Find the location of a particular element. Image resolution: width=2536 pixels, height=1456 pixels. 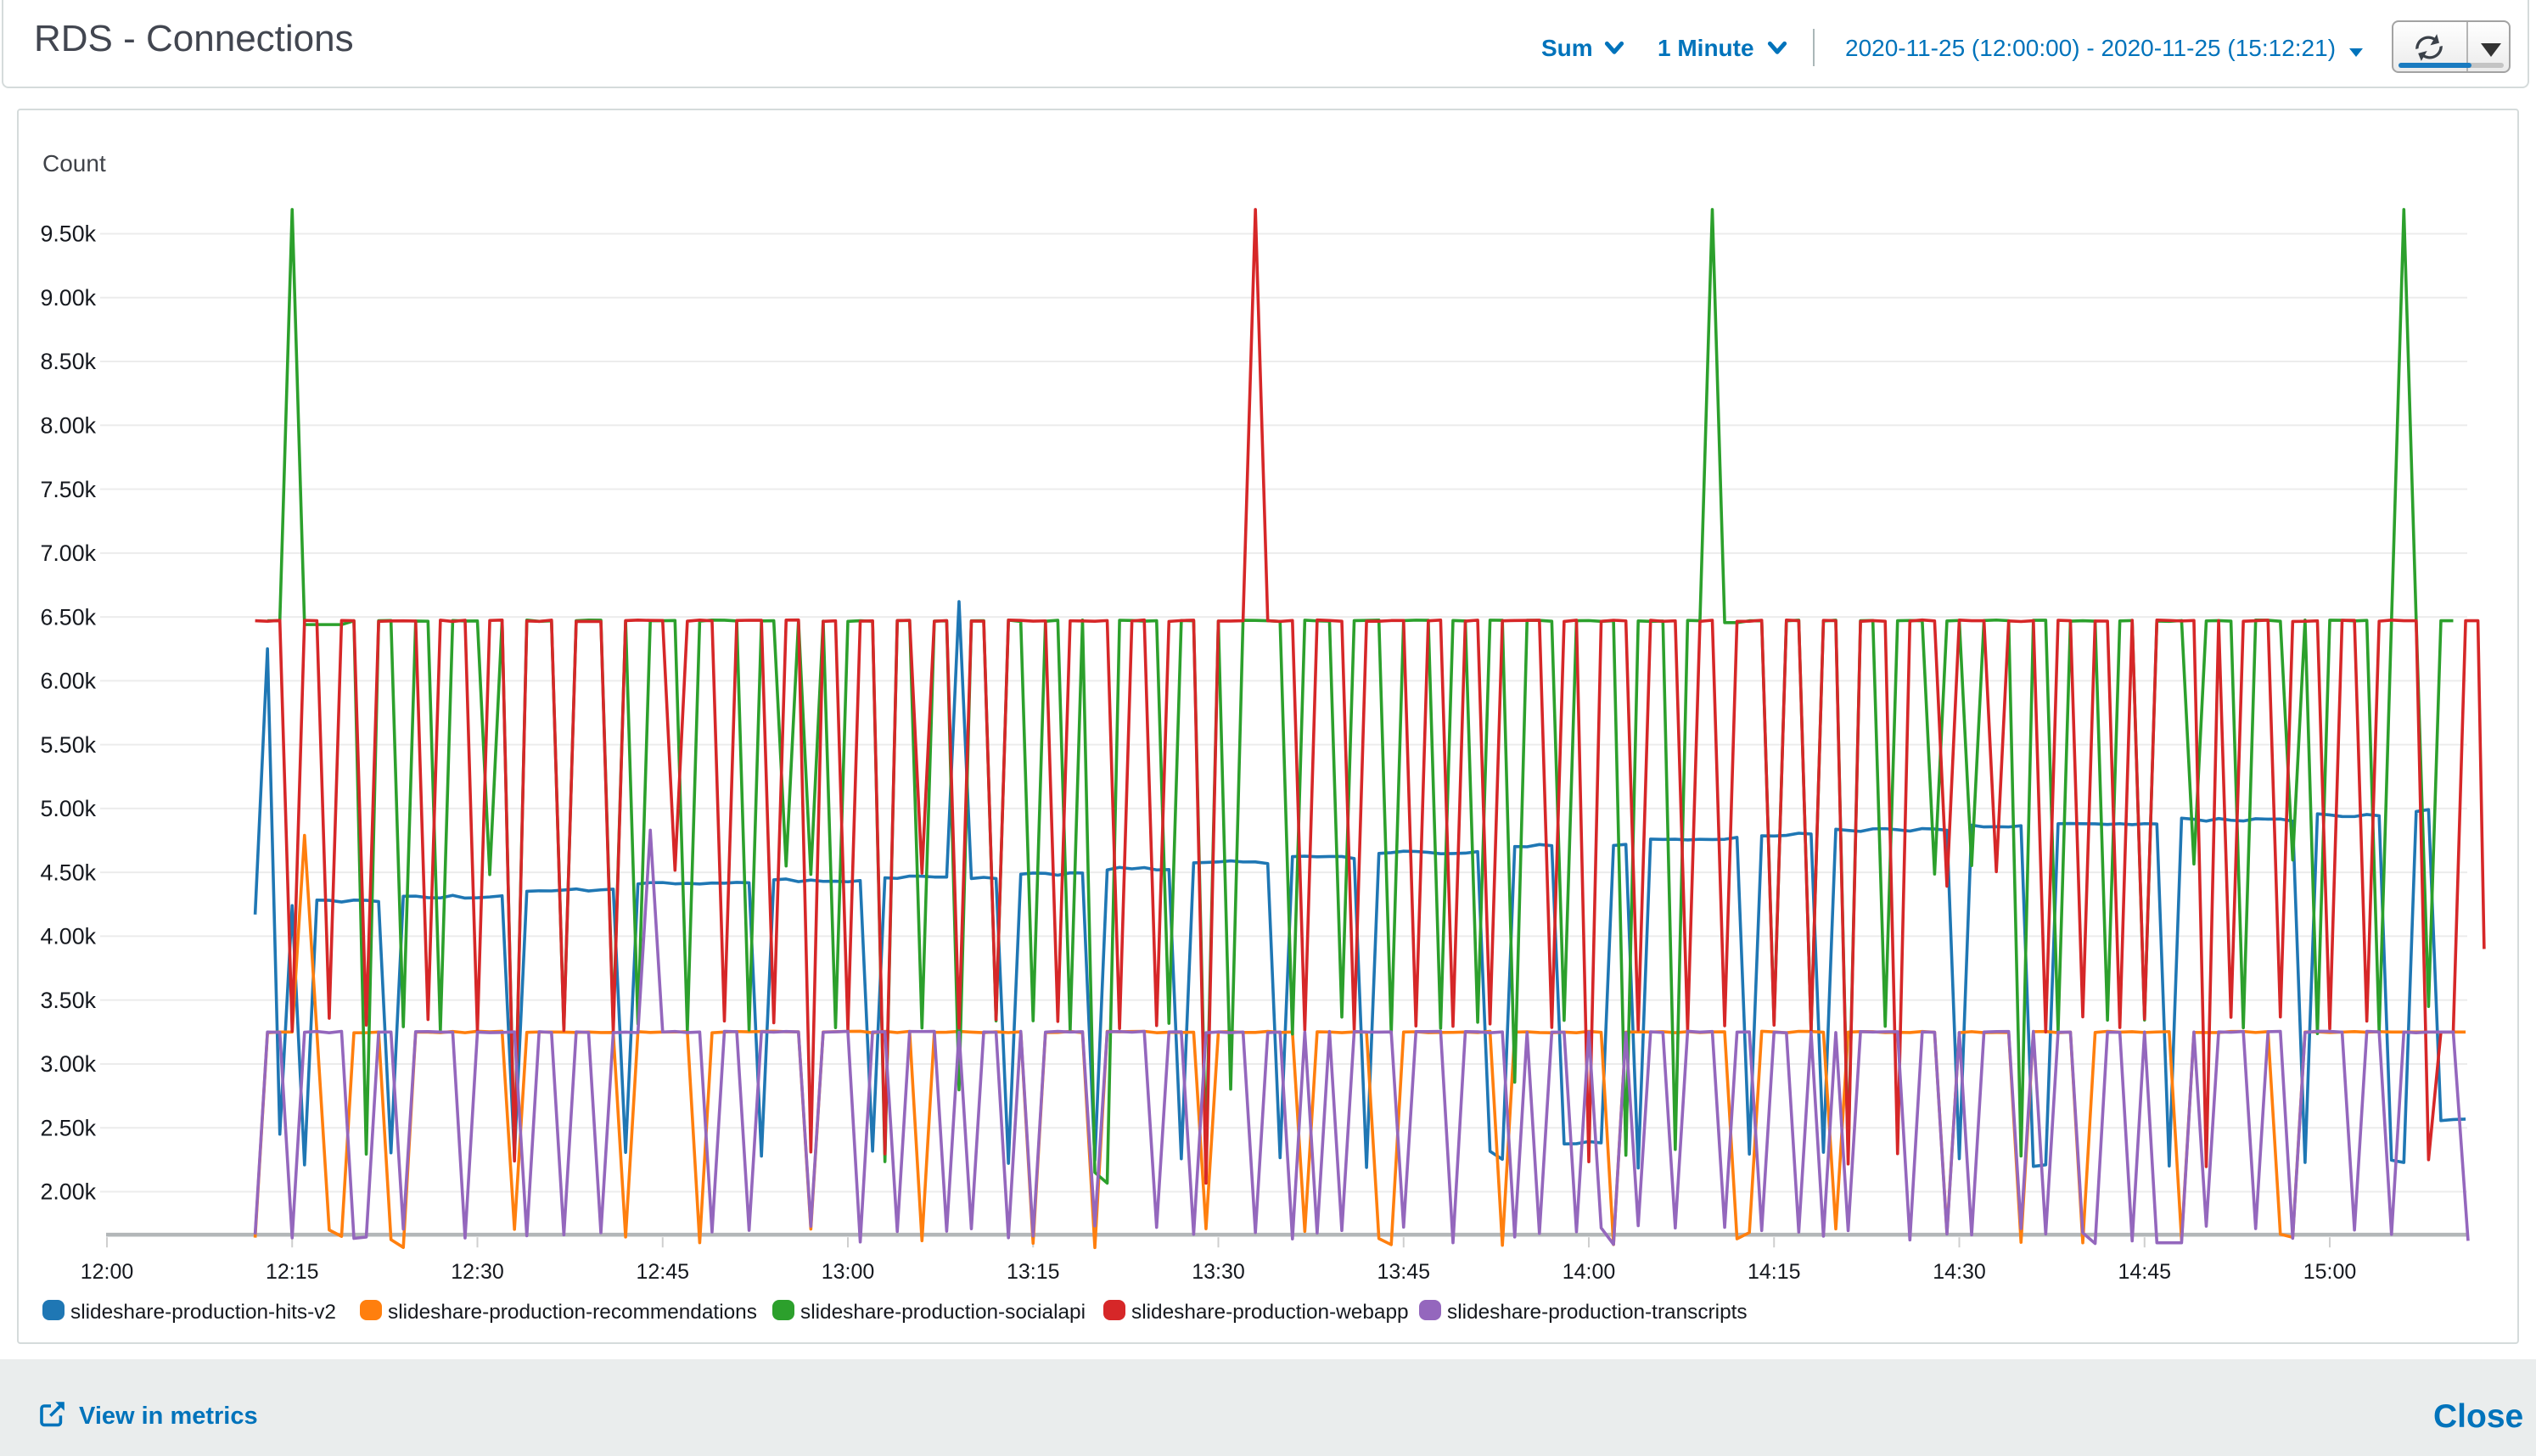

svg-text: 13:45 is located at coordinates (1403, 1272).